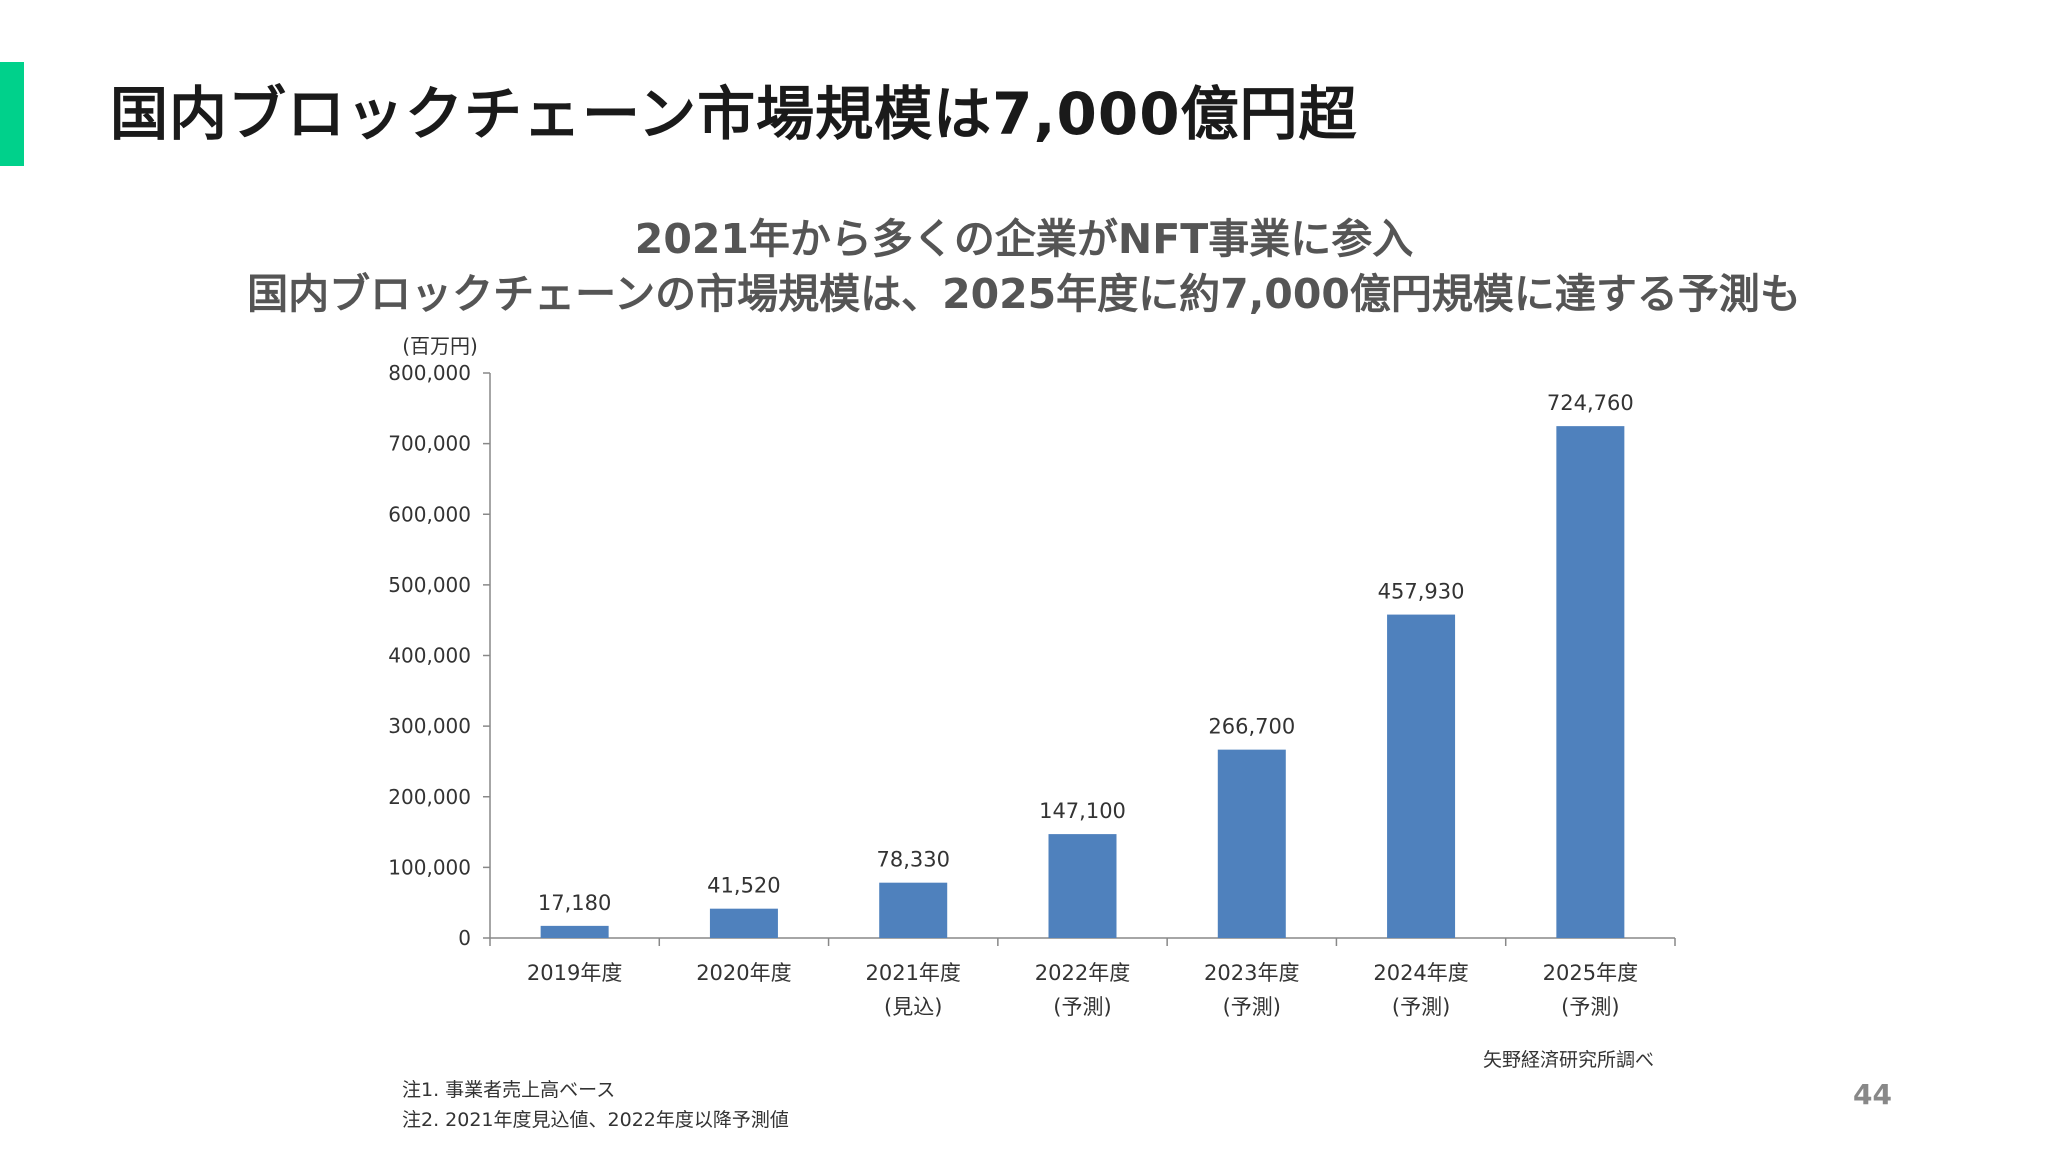 The height and width of the screenshot is (1152, 2048). Describe the element at coordinates (1590, 973) in the screenshot. I see `x-category-label: 2025年度` at that location.